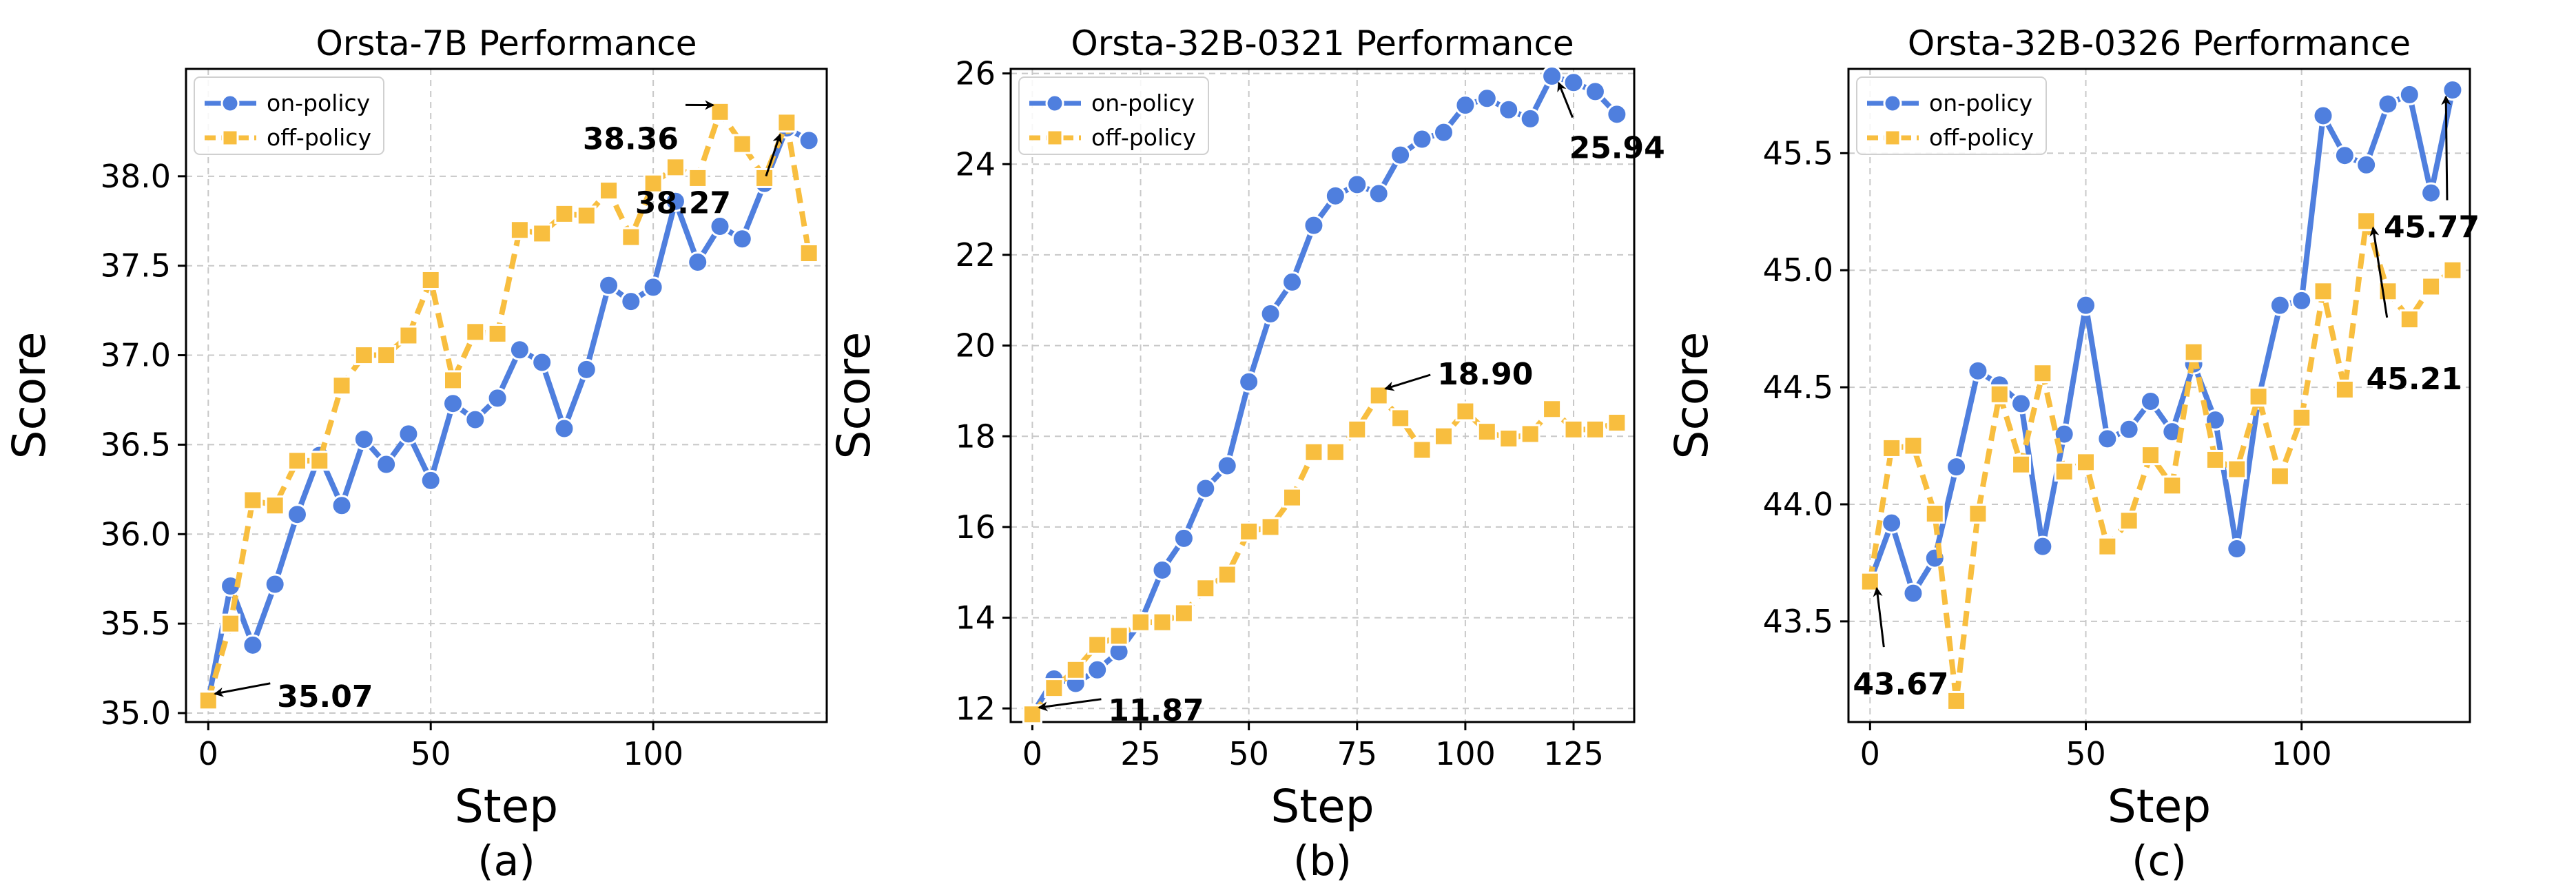 The height and width of the screenshot is (886, 2576). Describe the element at coordinates (136, 176) in the screenshot. I see `y-tick-label: 38.0` at that location.